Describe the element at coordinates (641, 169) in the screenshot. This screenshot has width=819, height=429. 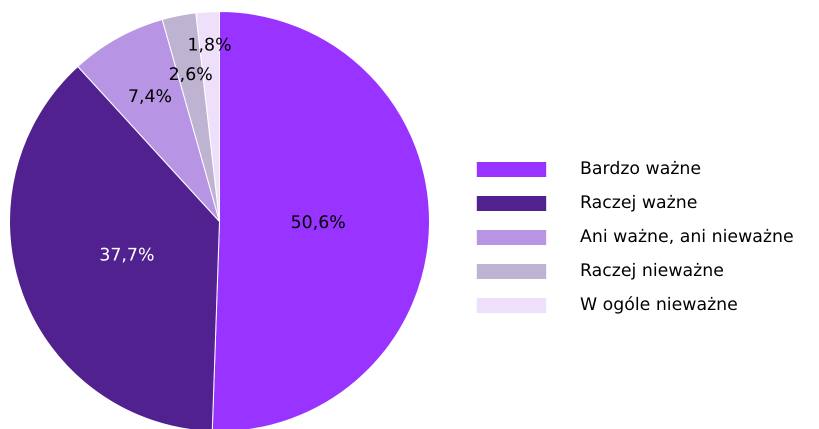
I see `legend-label: Bardzo ważne` at that location.